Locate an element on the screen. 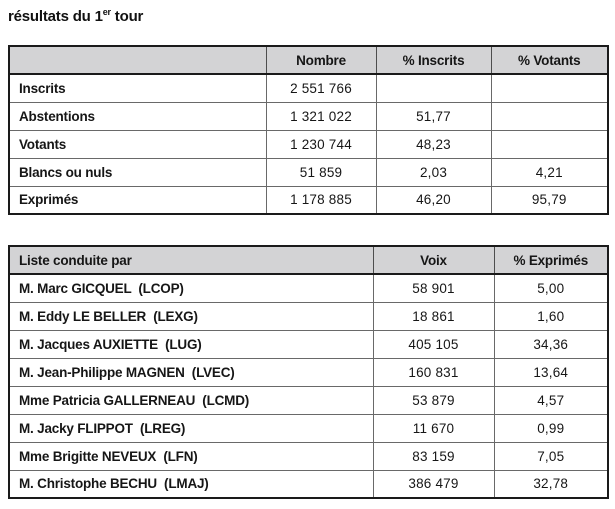 The width and height of the screenshot is (615, 509). summary-header-pct-inscrits: % Inscrits is located at coordinates (433, 60).